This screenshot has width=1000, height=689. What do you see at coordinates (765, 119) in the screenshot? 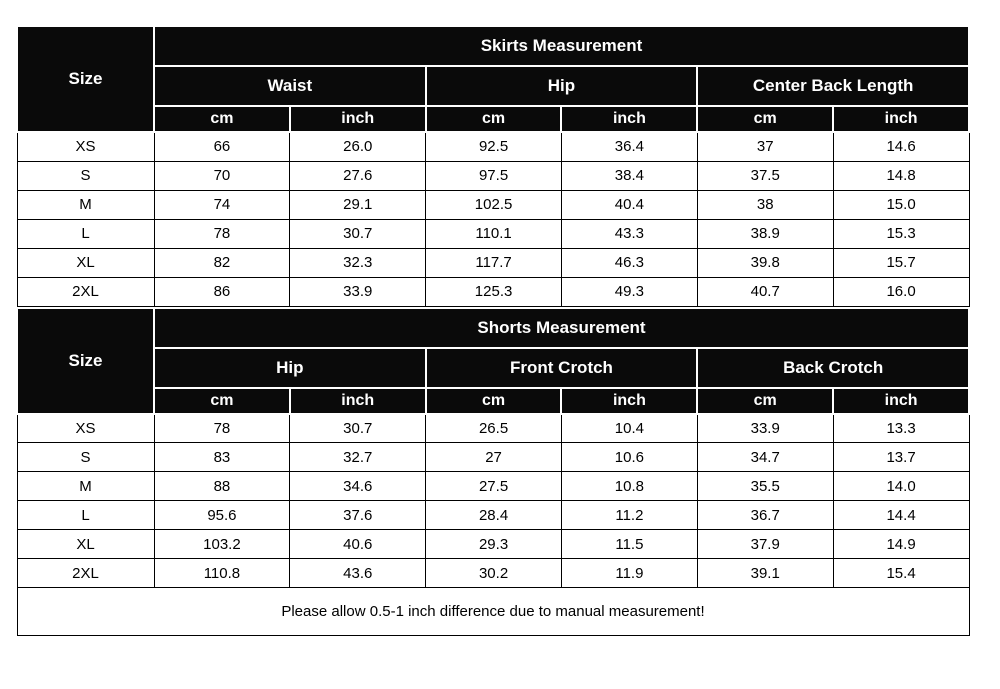
I see `skirts-unit-cbl-cm: cm` at bounding box center [765, 119].